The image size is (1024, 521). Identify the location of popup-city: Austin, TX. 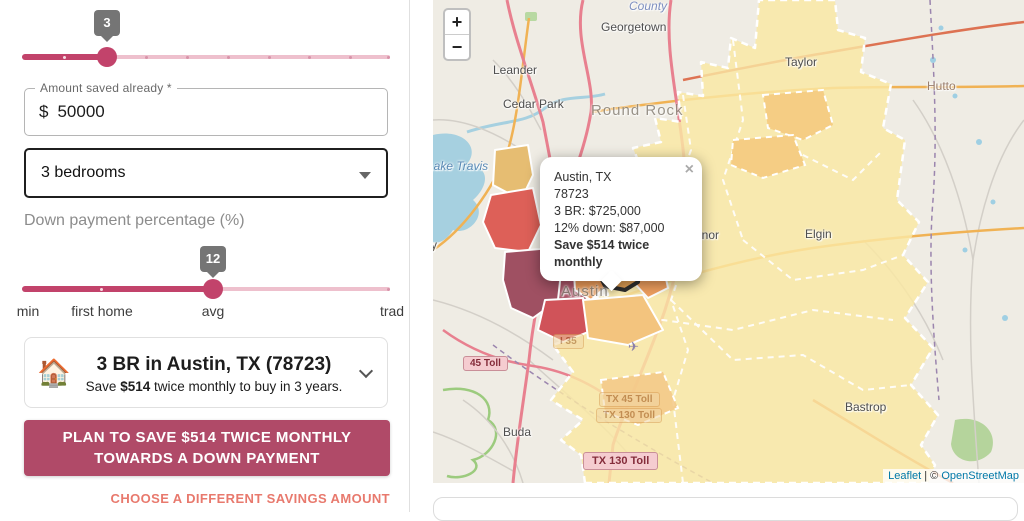
(583, 177).